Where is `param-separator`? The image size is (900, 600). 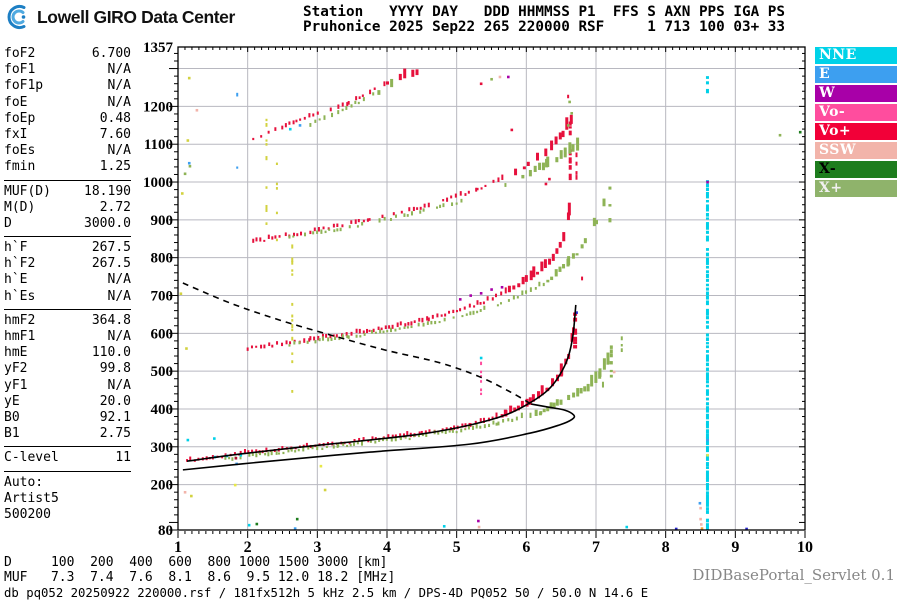
param-separator is located at coordinates (67, 309).